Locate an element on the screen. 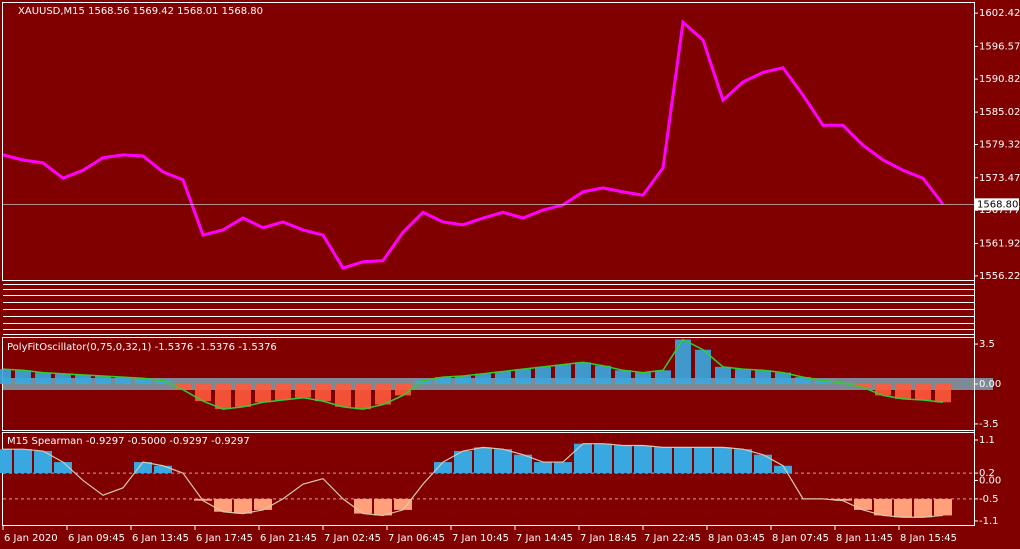 The width and height of the screenshot is (1020, 549). y-tick-label: 1596.57 is located at coordinates (999, 46).